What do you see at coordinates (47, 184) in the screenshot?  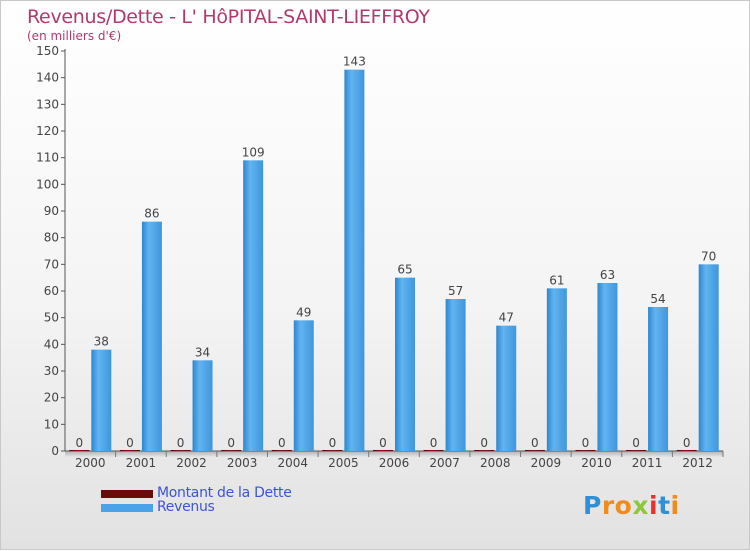 I see `y-tick-label: 100` at bounding box center [47, 184].